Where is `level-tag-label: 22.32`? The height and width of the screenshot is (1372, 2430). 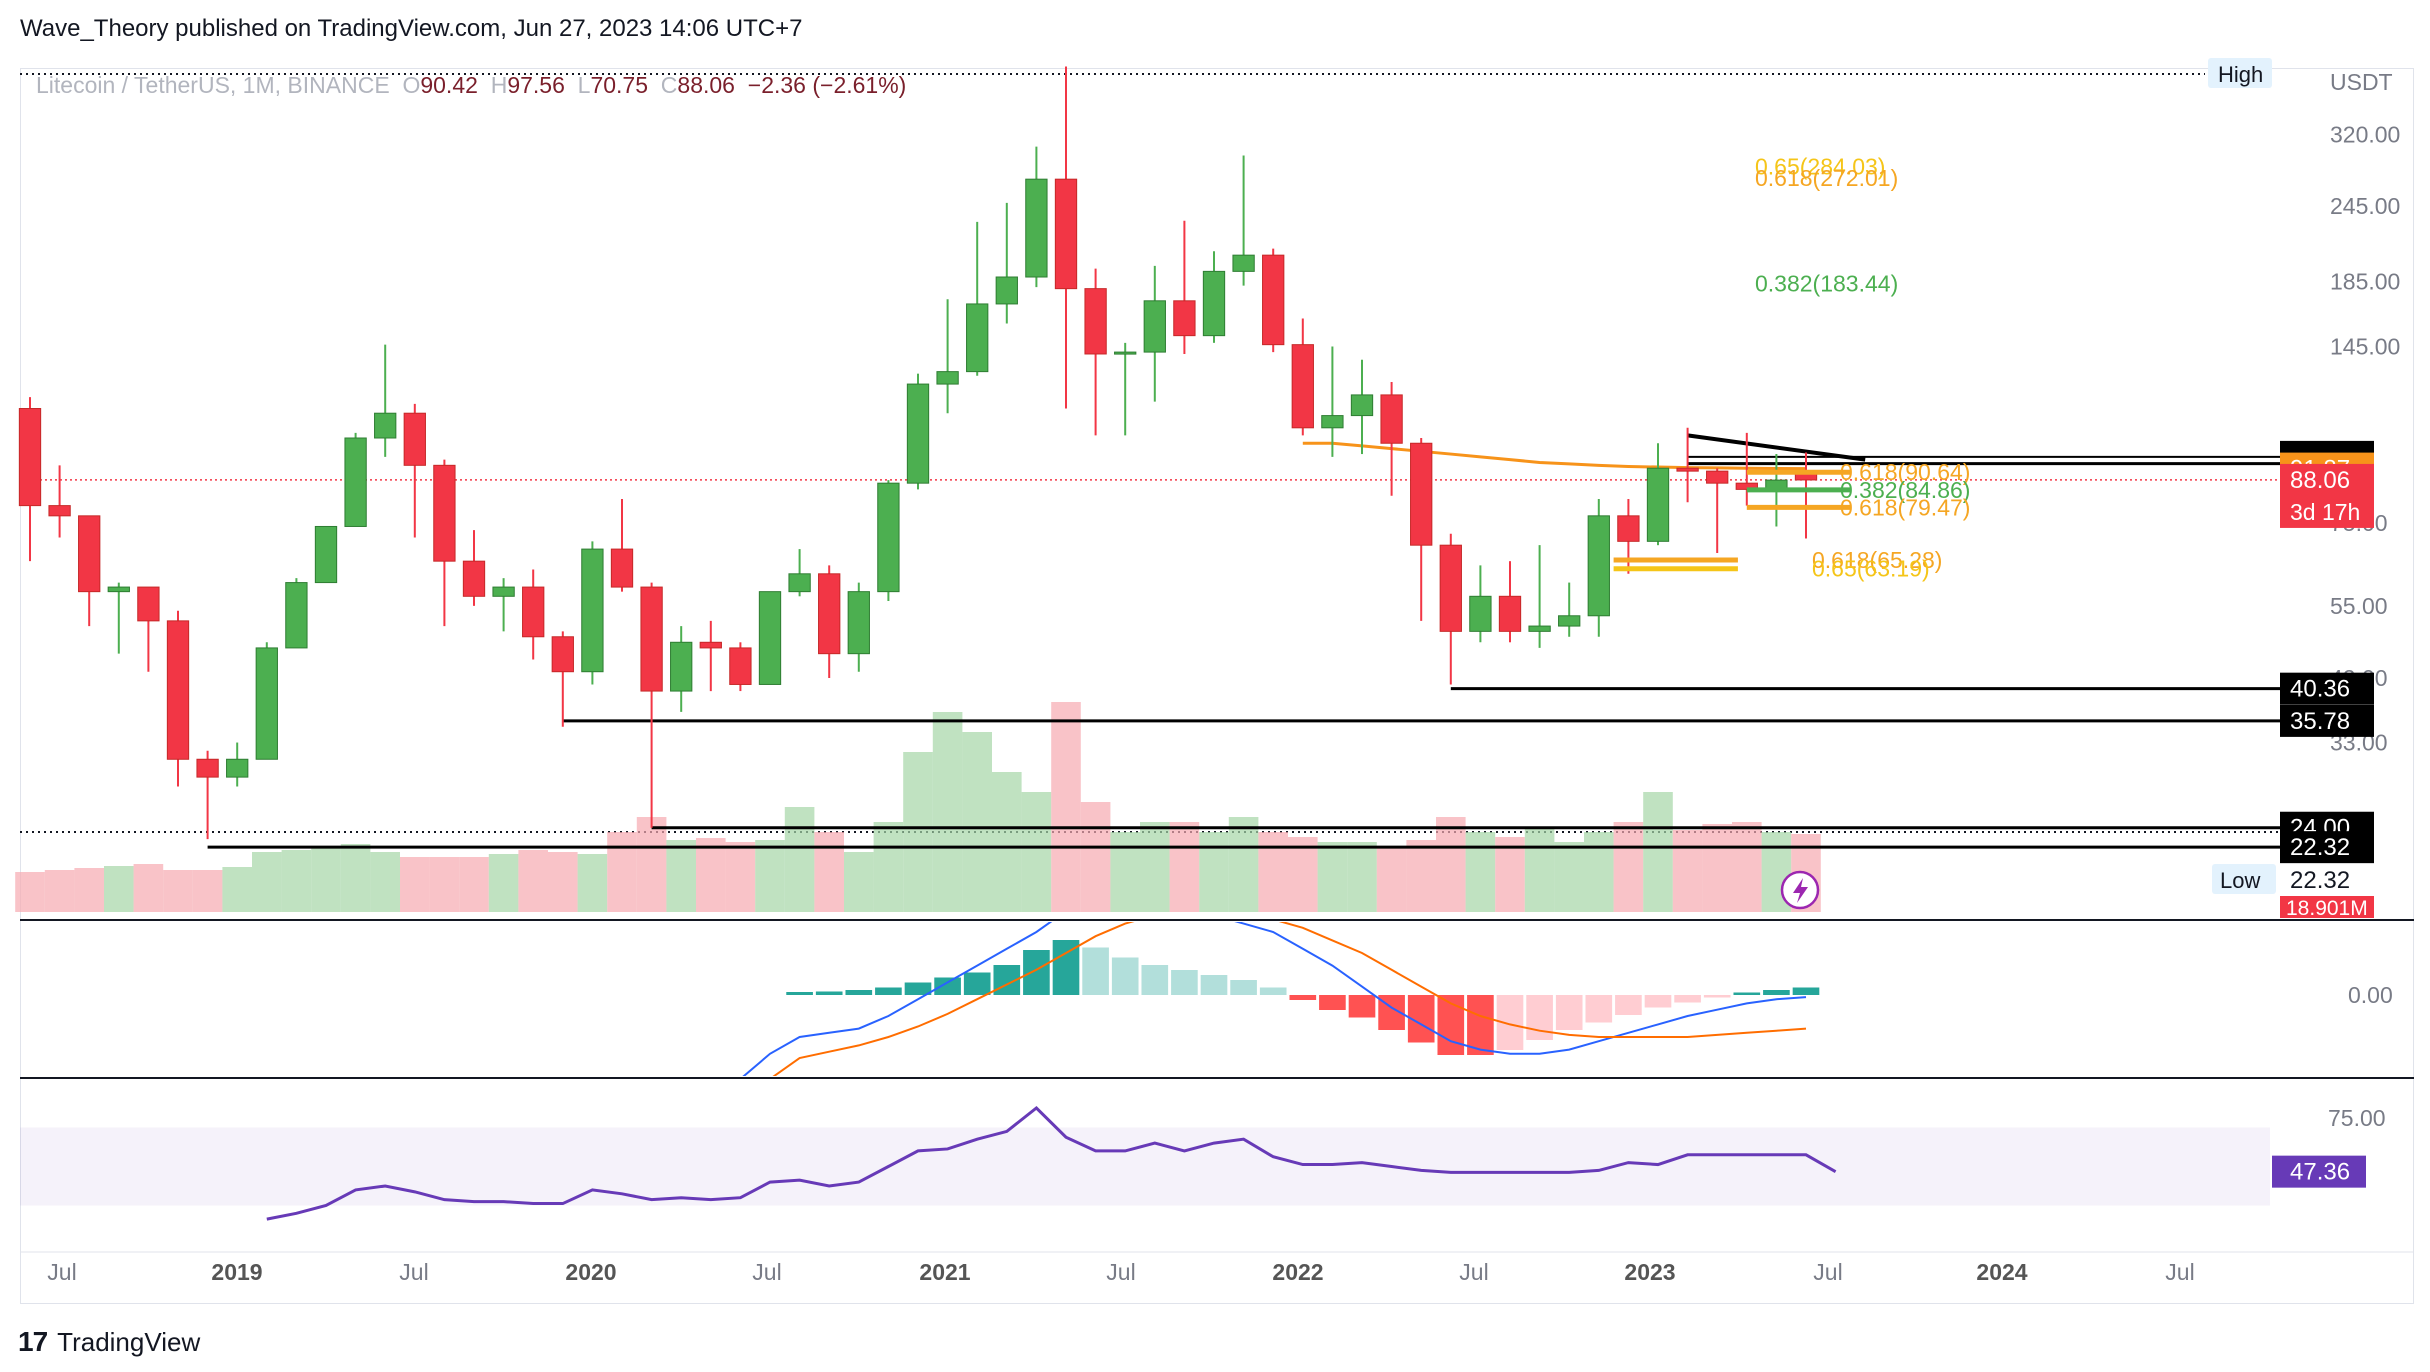 level-tag-label: 22.32 is located at coordinates (2320, 847).